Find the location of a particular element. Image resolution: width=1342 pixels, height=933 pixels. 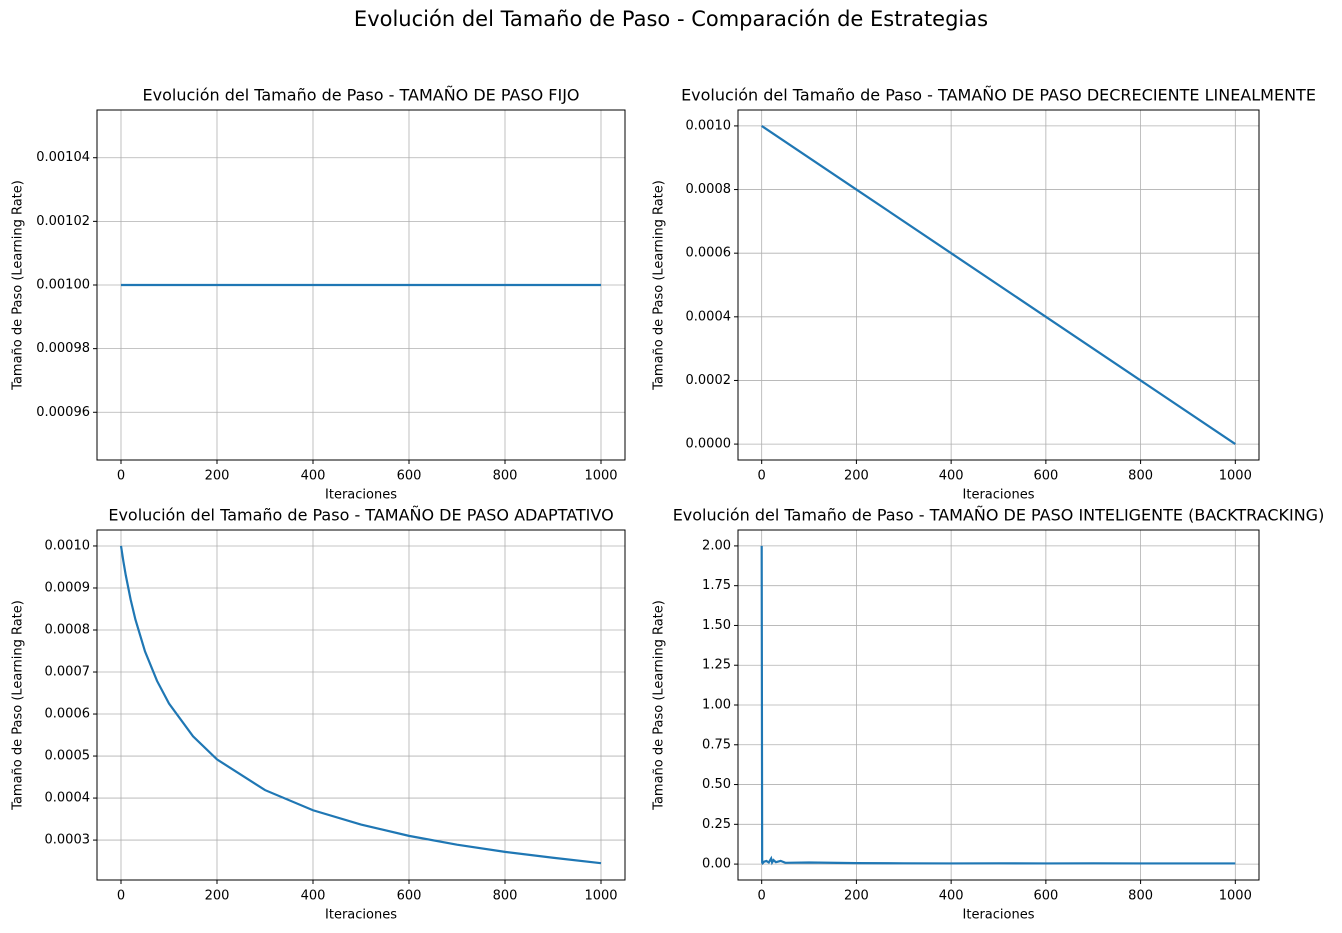

y-tick-label: 0.0009 is located at coordinates (68, 587).